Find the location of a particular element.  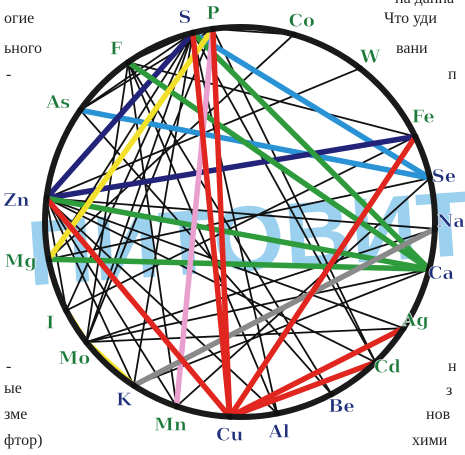

node-be is located at coordinates (331, 394).